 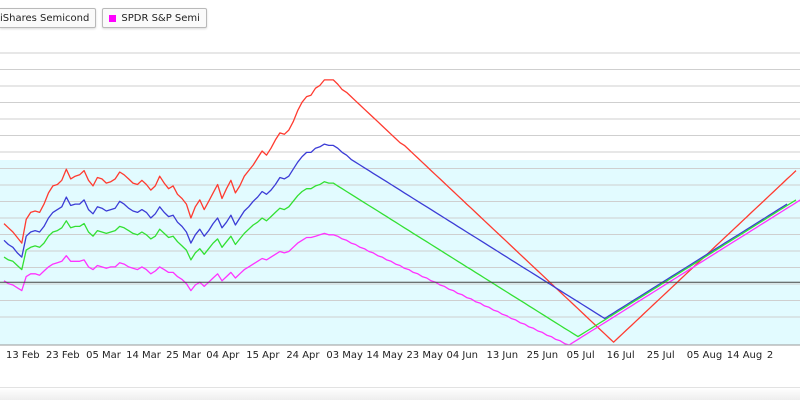 I want to click on legend-label-0: iShares Semicond, so click(x=45, y=18).